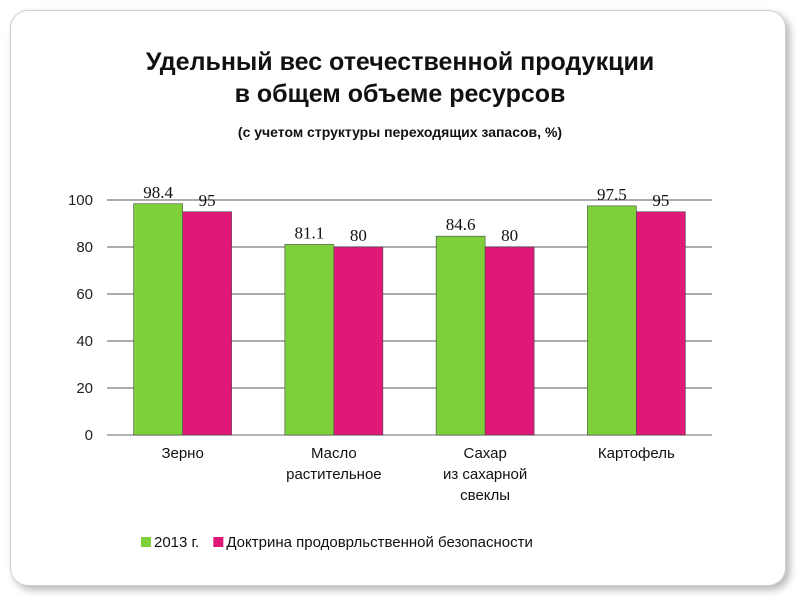  What do you see at coordinates (485, 495) in the screenshot?
I see `x-category-label: свеклы` at bounding box center [485, 495].